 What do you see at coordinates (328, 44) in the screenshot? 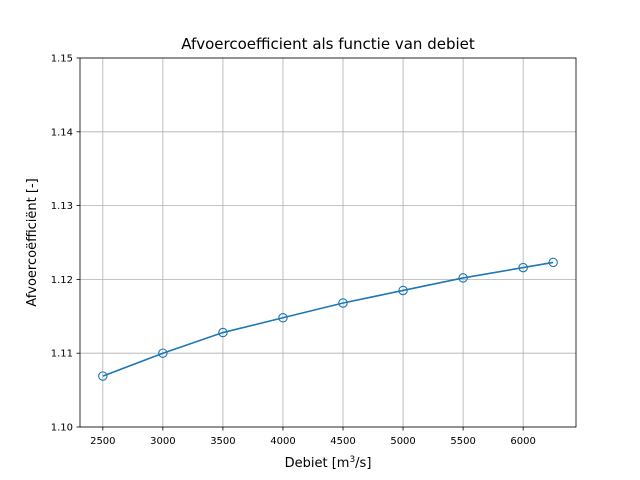
I see `chart-title: Afvoercoefficient als functie van debiet` at bounding box center [328, 44].